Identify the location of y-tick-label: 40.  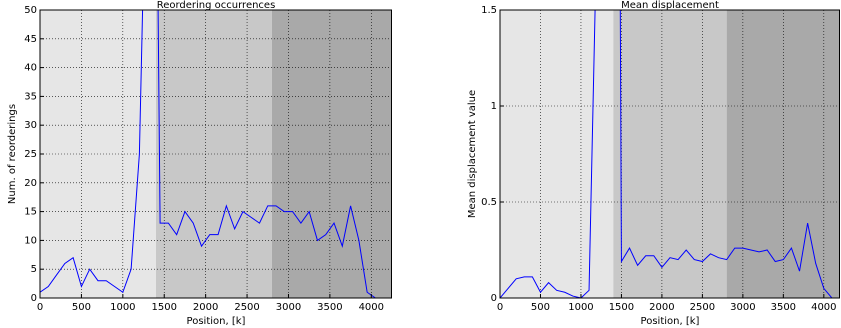
(30, 68).